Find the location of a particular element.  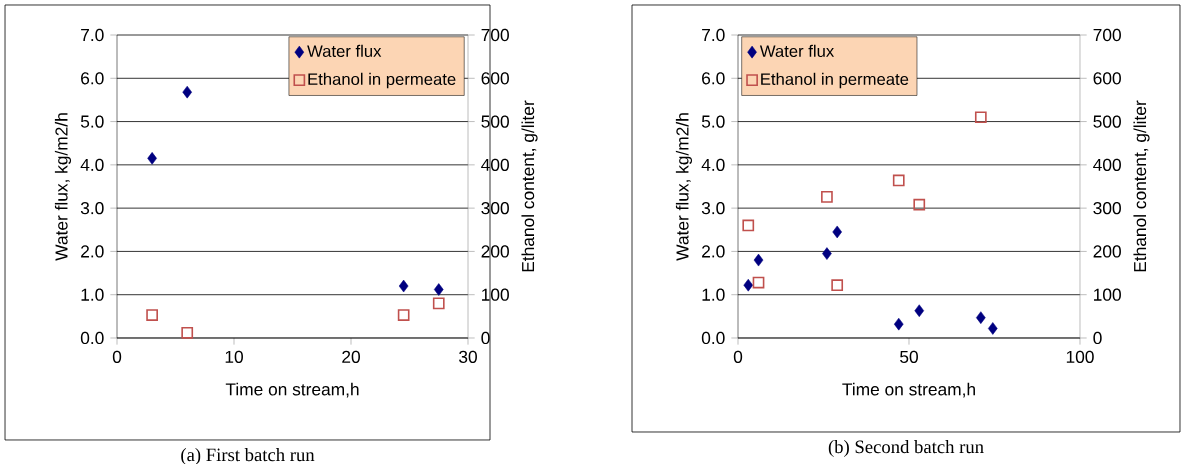

x-tick-label: 50 is located at coordinates (909, 356).